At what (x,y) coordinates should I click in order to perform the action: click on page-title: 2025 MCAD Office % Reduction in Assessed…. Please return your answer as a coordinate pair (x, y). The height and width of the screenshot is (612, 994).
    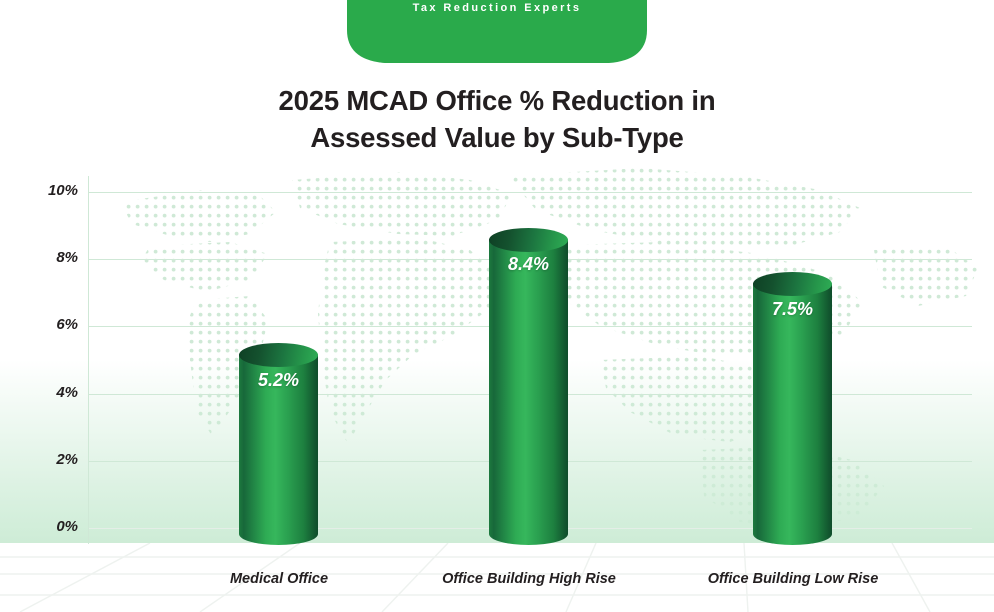
    Looking at the image, I should click on (497, 119).